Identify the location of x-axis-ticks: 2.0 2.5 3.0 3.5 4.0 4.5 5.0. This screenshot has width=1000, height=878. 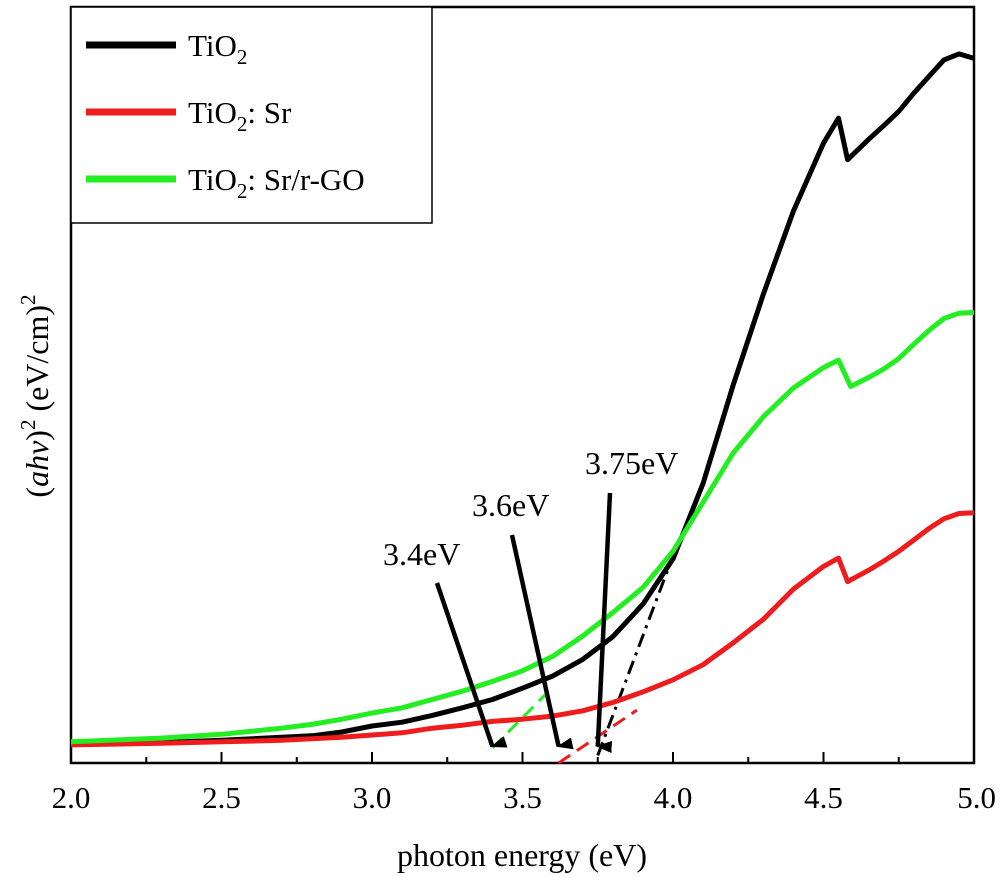
(524, 783).